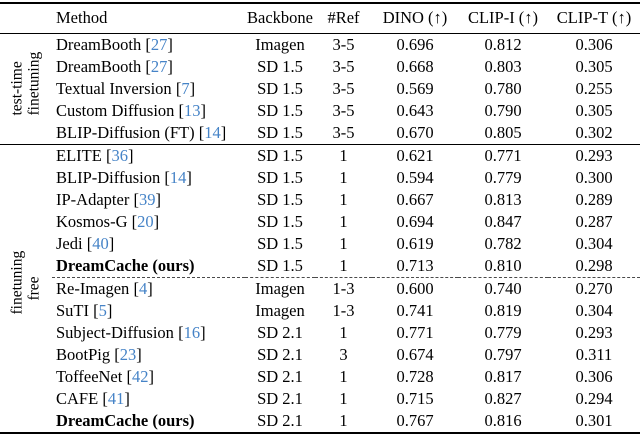 This screenshot has height=436, width=640. What do you see at coordinates (147, 199) in the screenshot?
I see `citation-link: 39` at bounding box center [147, 199].